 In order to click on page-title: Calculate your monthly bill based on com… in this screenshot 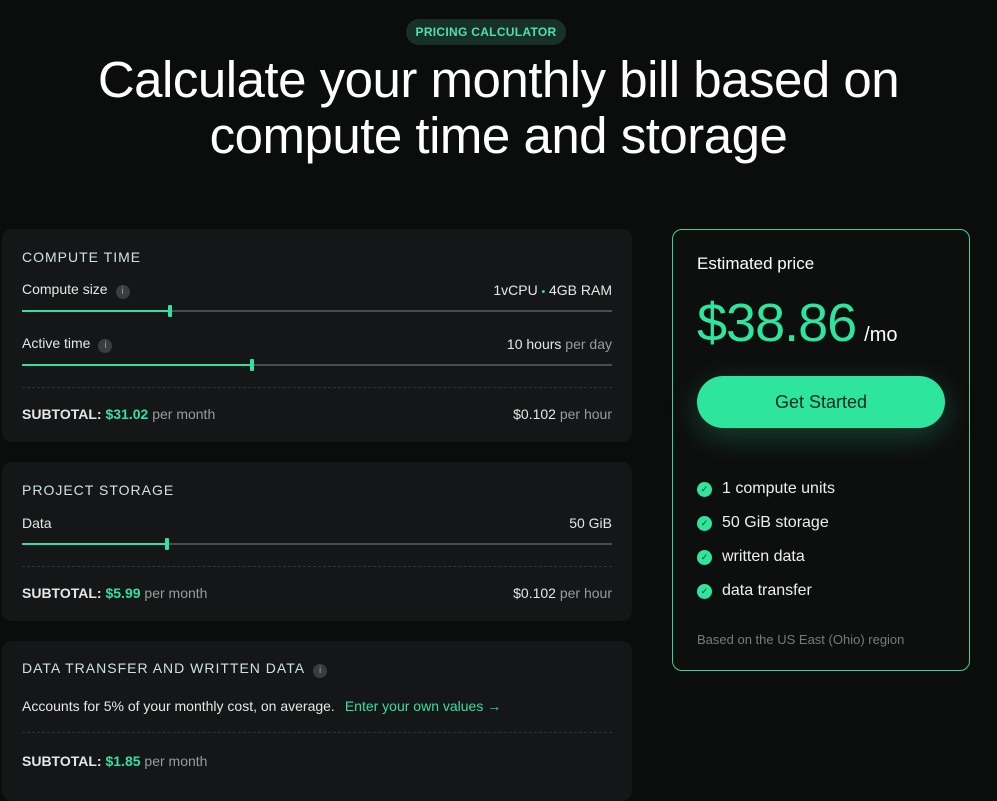, I will do `click(498, 108)`.